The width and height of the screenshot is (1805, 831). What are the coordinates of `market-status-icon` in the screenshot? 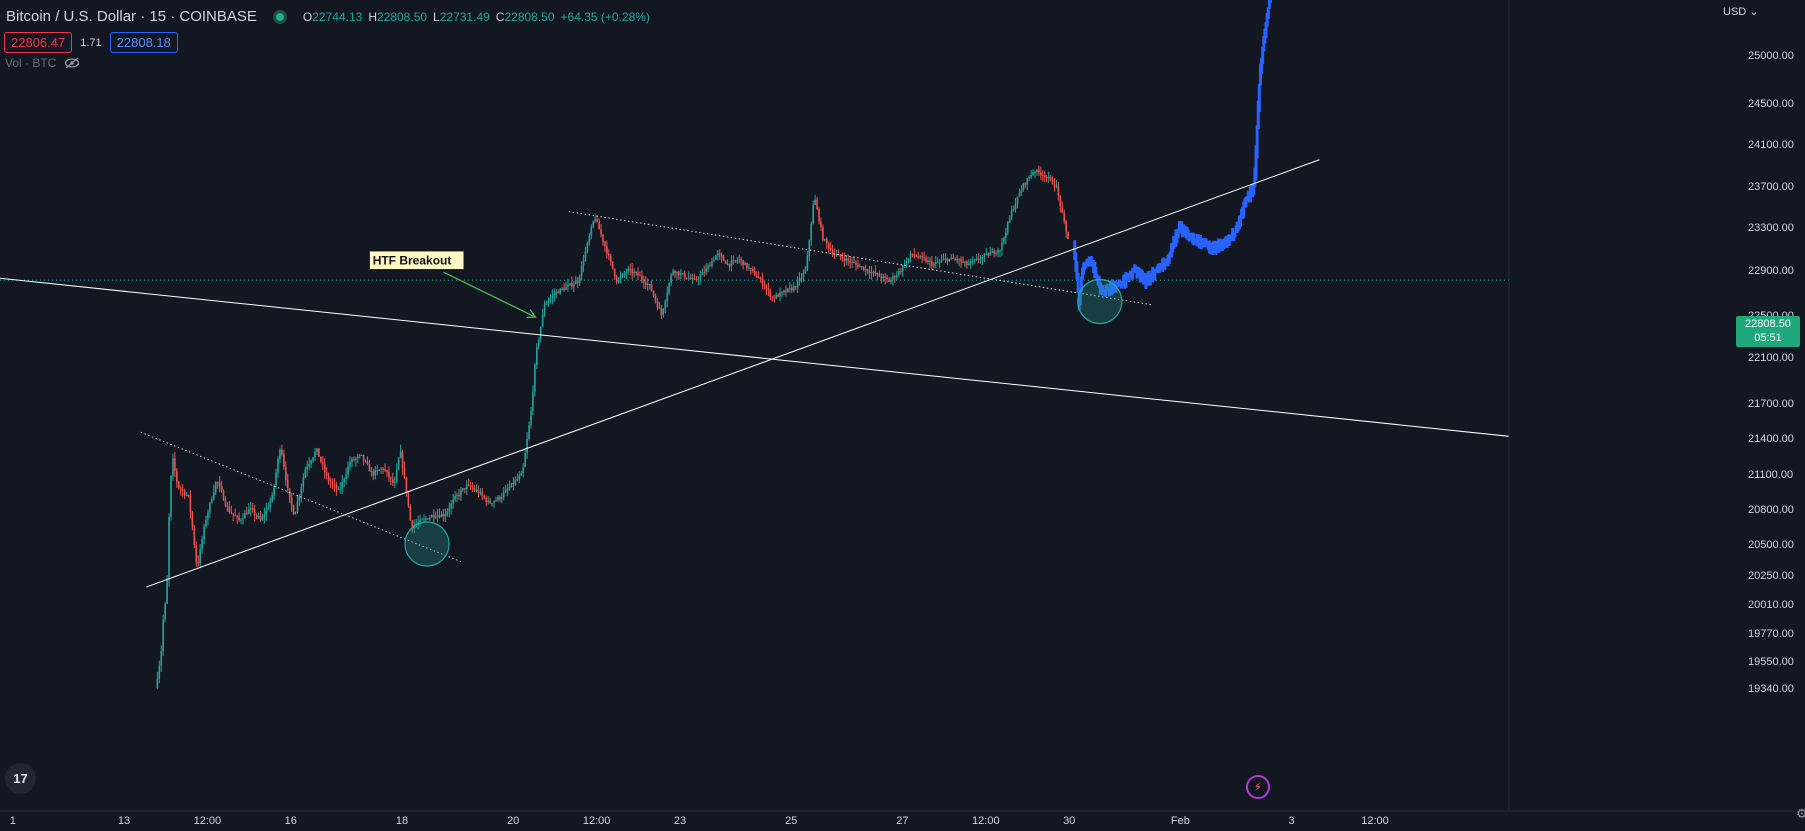 It's located at (279, 16).